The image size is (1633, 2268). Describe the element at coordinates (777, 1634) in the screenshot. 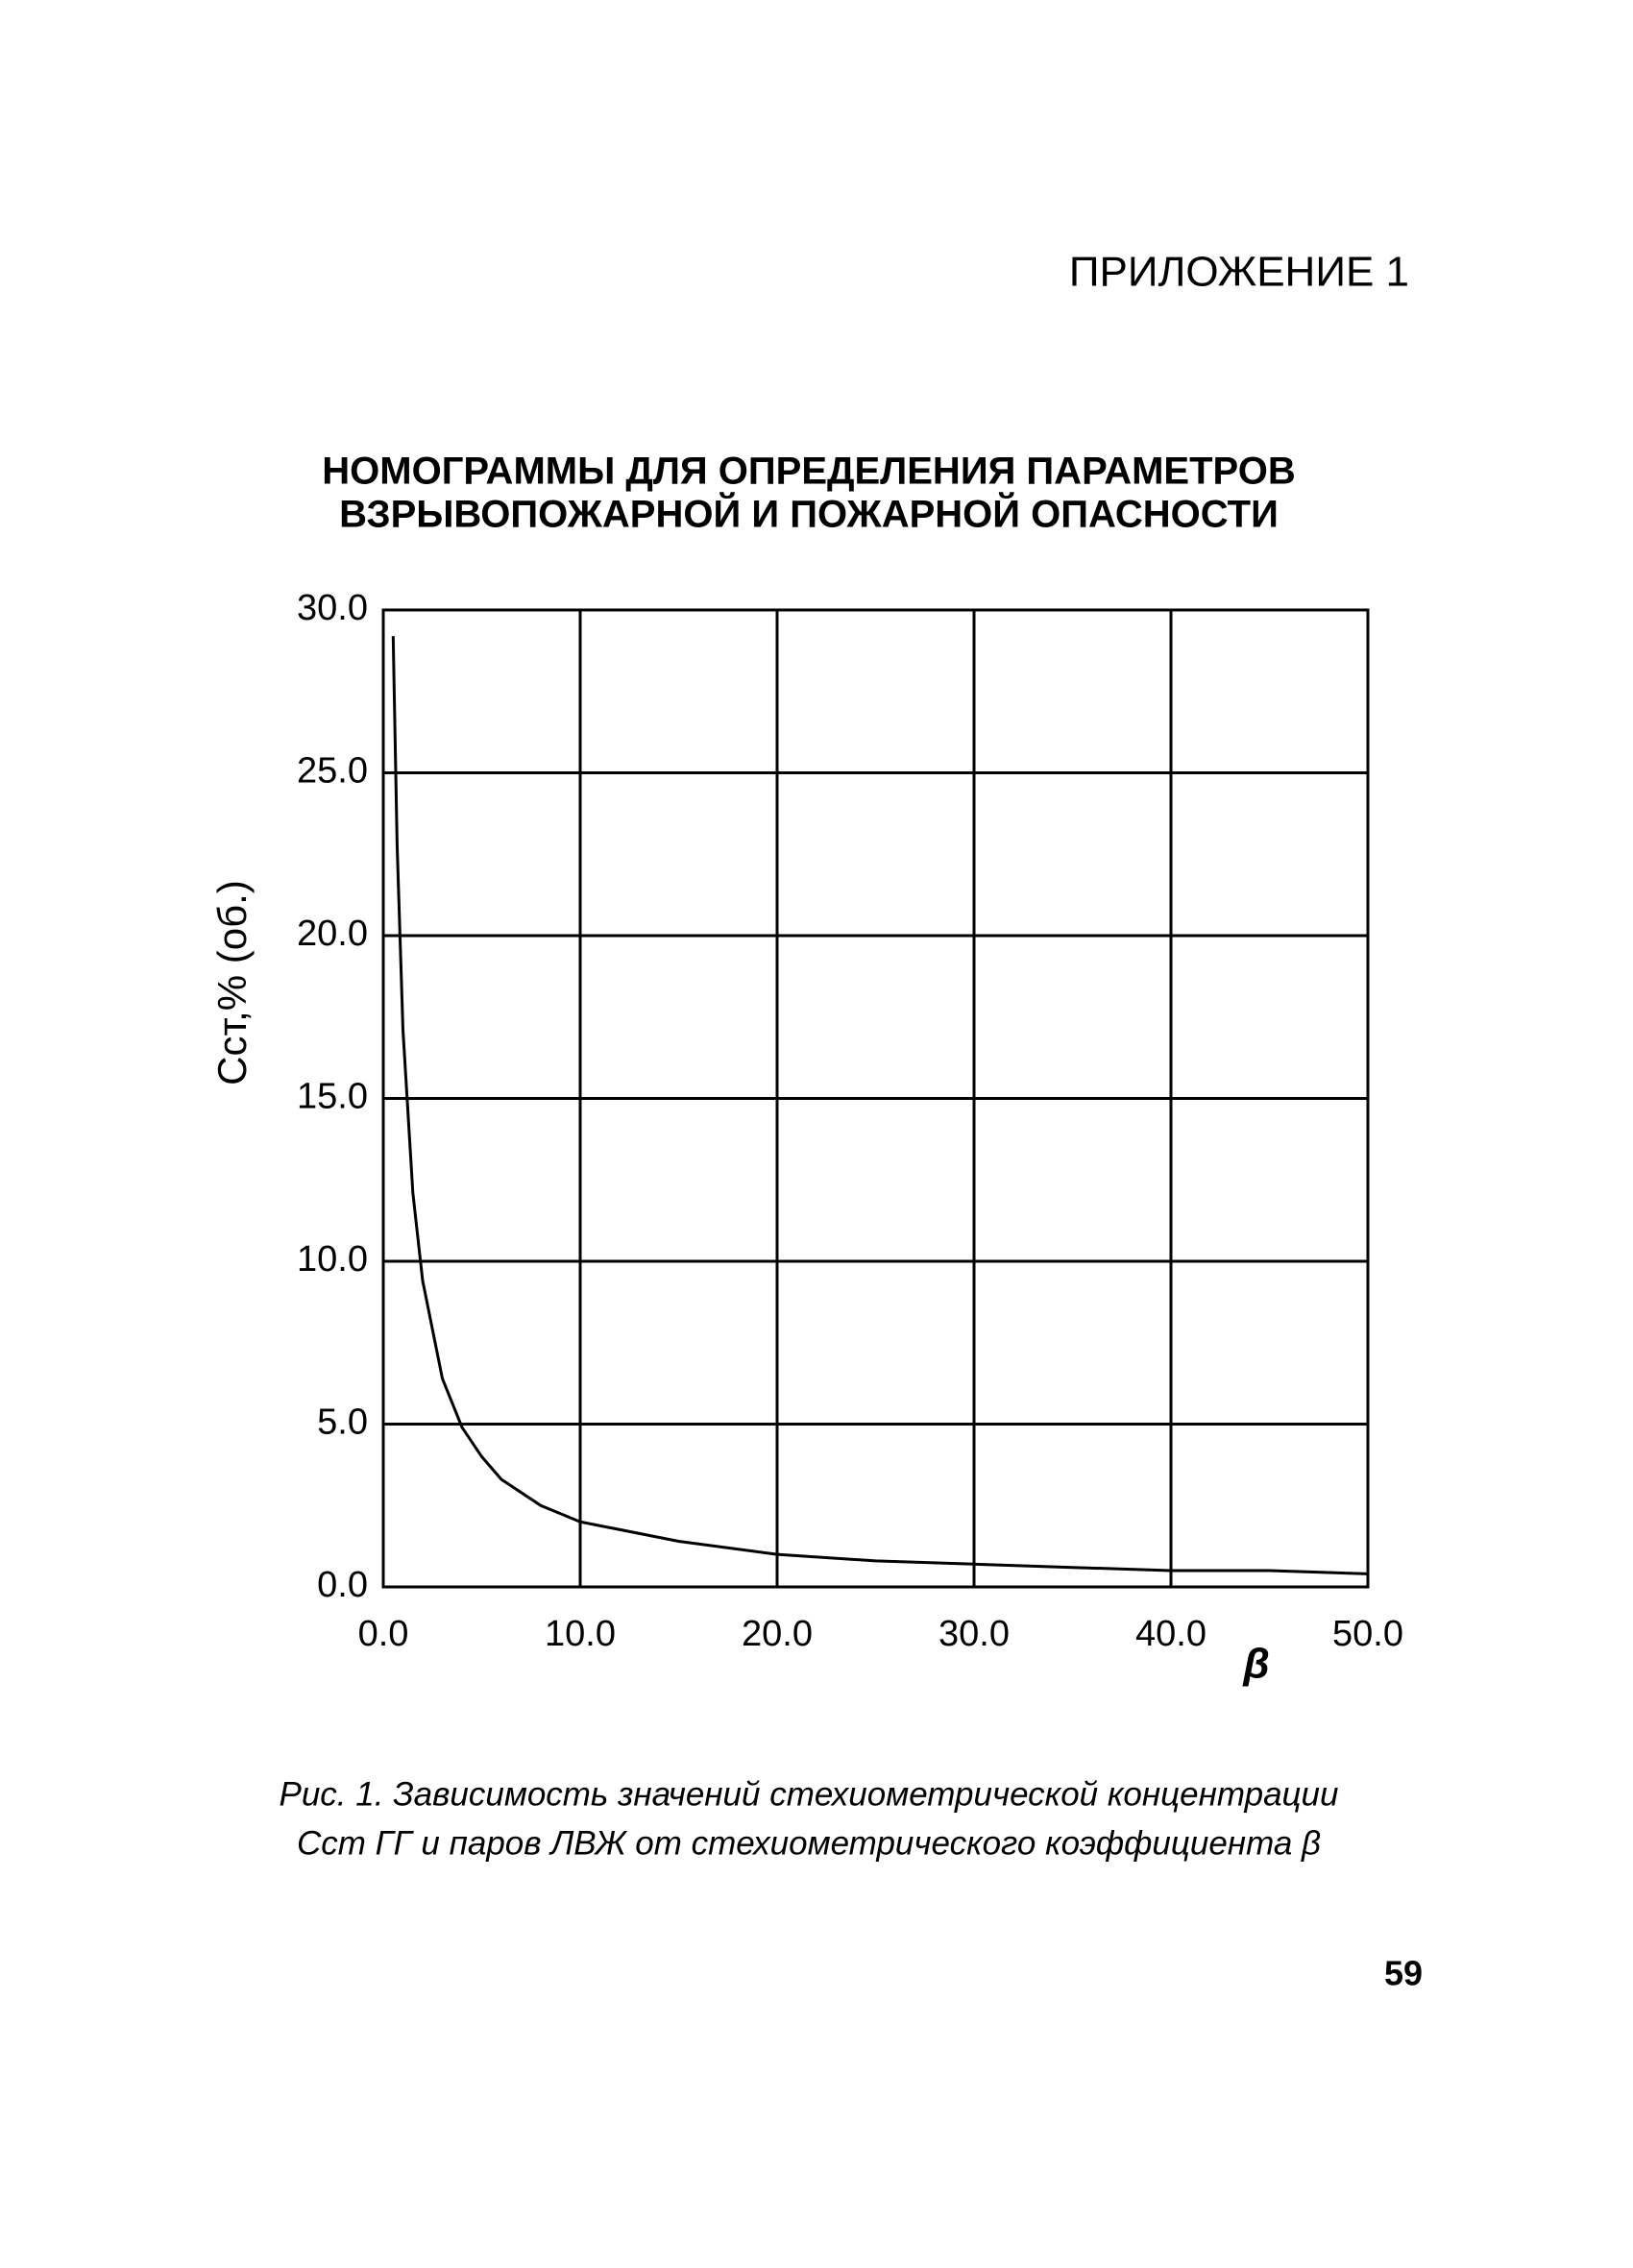

I see `x-tick-label: 20.0` at that location.